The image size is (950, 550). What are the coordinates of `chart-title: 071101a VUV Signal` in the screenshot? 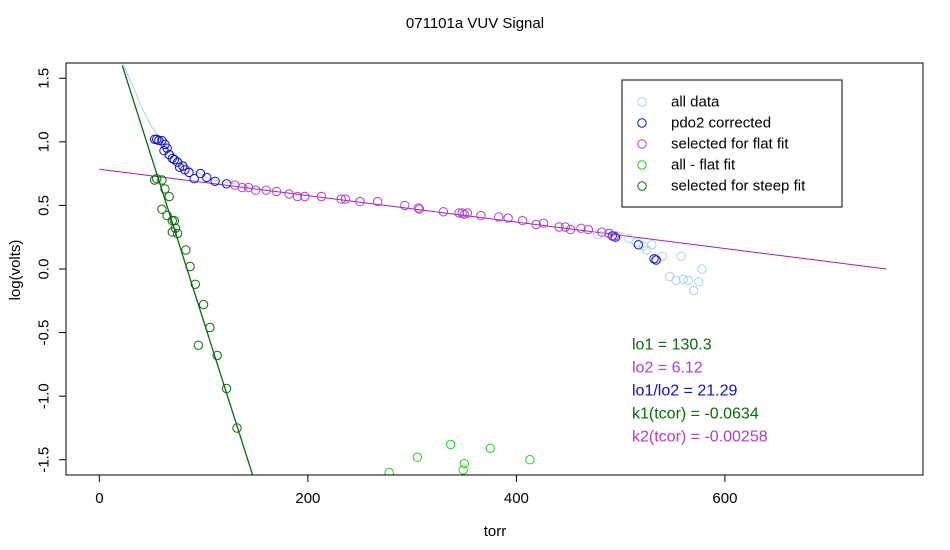 It's located at (475, 23).